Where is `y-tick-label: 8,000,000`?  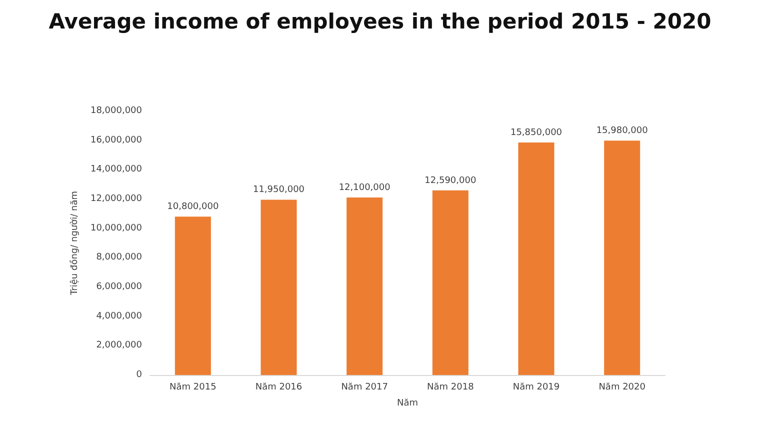
y-tick-label: 8,000,000 is located at coordinates (119, 257).